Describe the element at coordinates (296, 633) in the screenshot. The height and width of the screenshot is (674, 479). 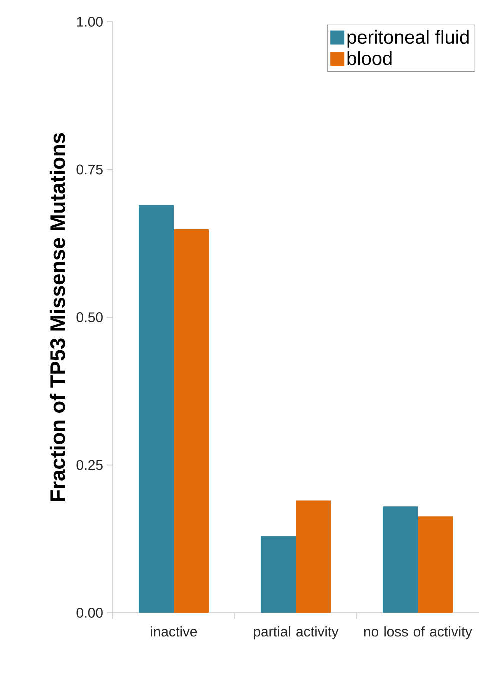
I see `x-tick-label: partial activity` at that location.